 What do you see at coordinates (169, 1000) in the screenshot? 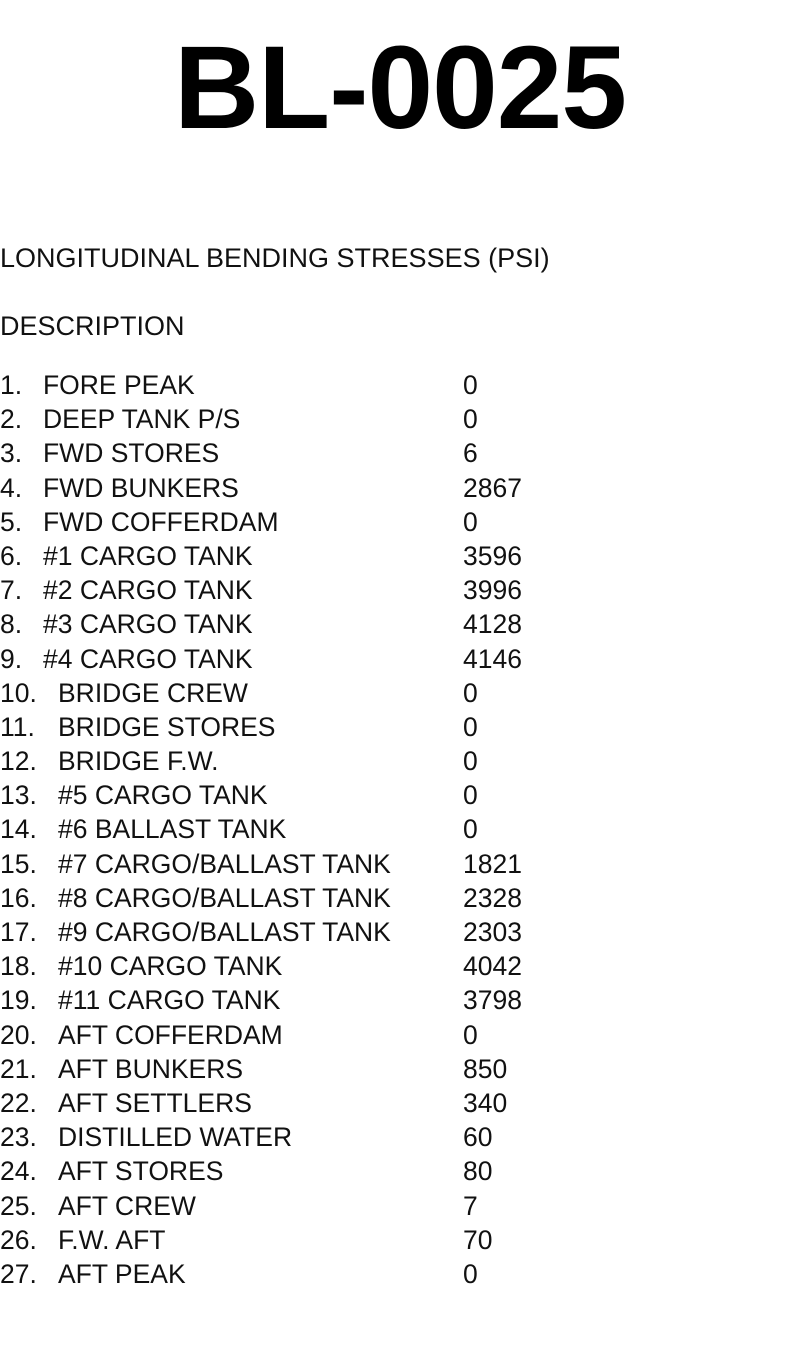
I see `item-description: #11 CARGO TANK` at bounding box center [169, 1000].